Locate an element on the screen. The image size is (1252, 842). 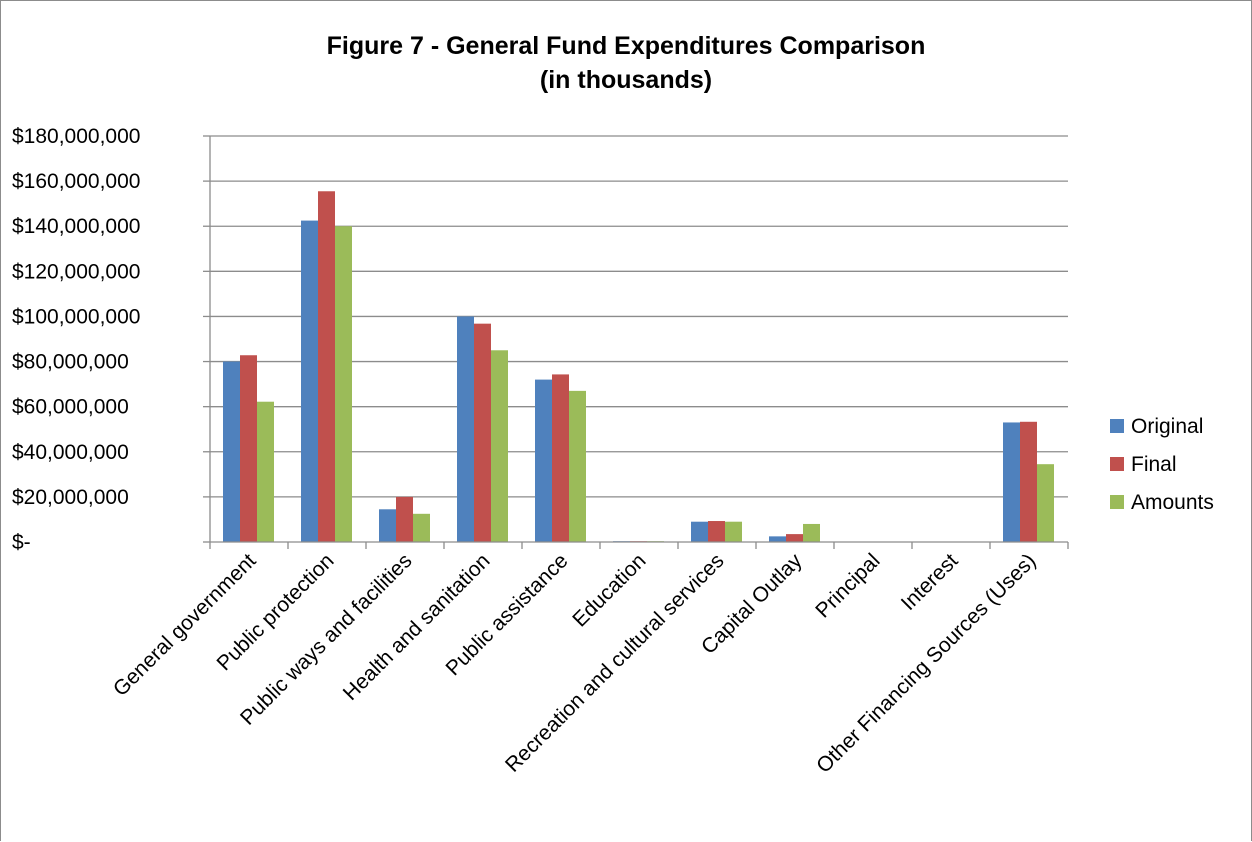
x-category-label: General government is located at coordinates (185, 625).